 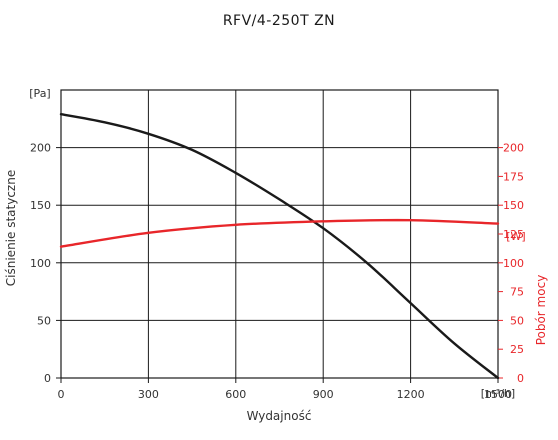 What do you see at coordinates (47, 378) in the screenshot?
I see `left-tick-label: 0` at bounding box center [47, 378].